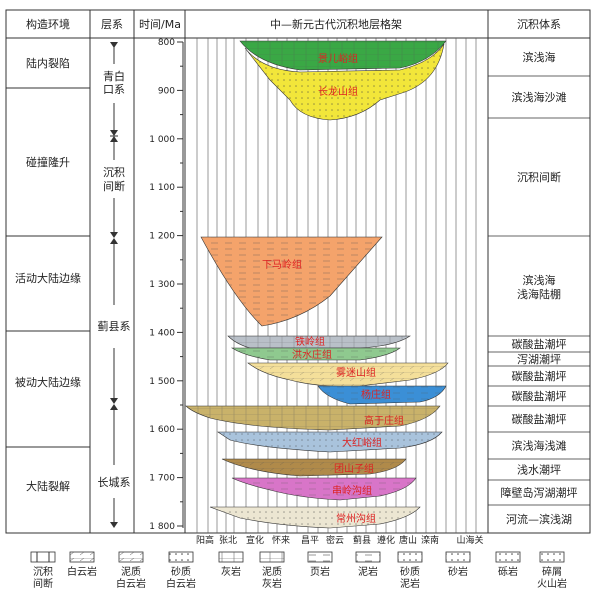 Image resolution: width=596 pixels, height=592 pixels. What do you see at coordinates (386, 540) in the screenshot?
I see `location-label: 遵化` at bounding box center [386, 540].